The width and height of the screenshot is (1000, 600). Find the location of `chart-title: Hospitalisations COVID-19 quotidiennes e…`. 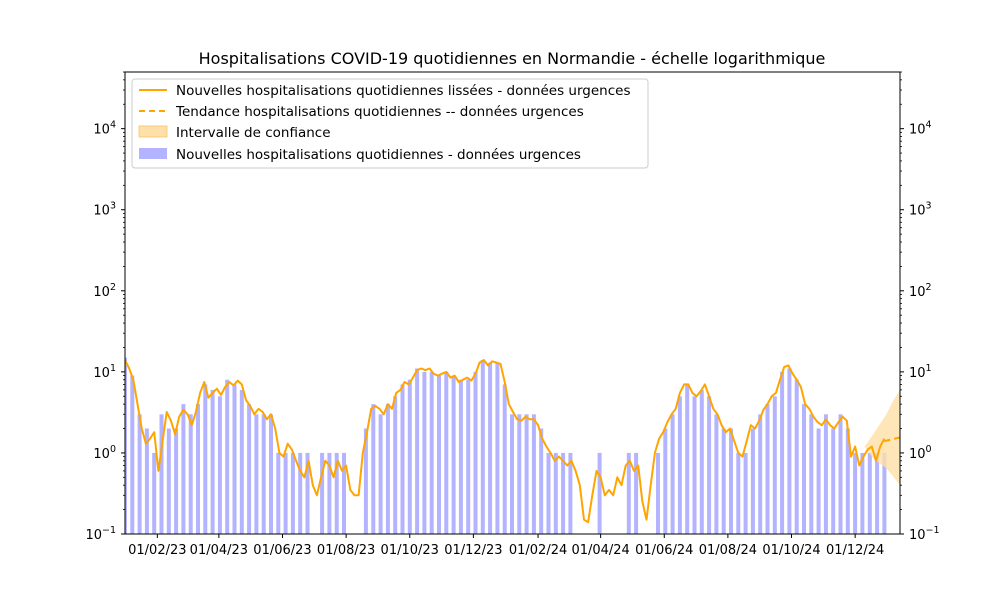

chart-title: Hospitalisations COVID-19 quotidiennes e… is located at coordinates (512, 58).